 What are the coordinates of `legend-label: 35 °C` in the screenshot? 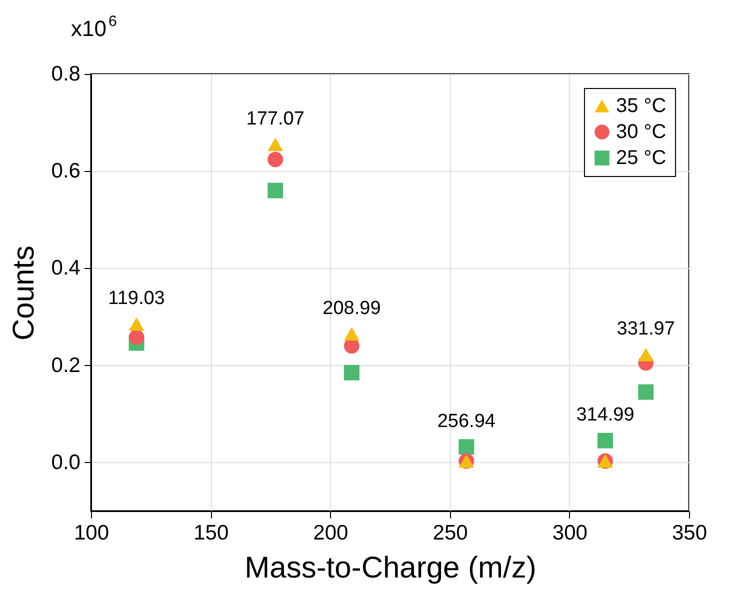 It's located at (641, 106).